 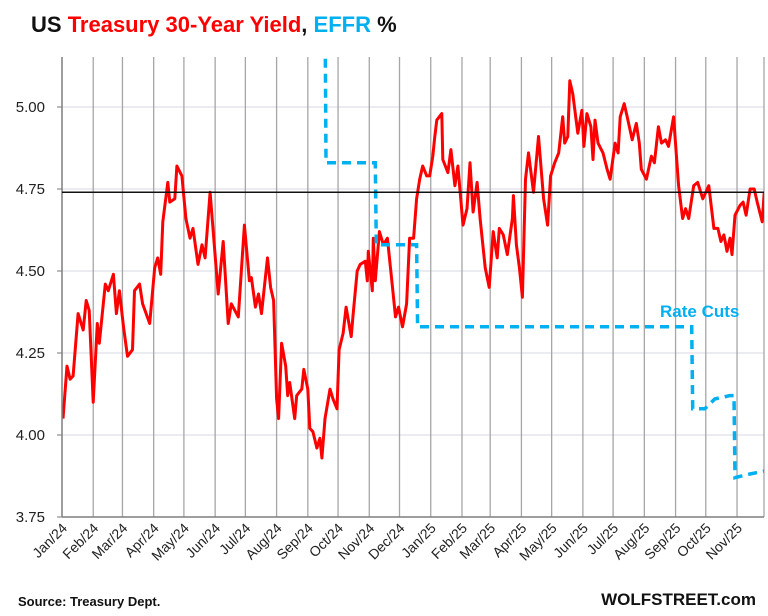 What do you see at coordinates (89, 601) in the screenshot?
I see `source-note: Source: Treasury Dept.` at bounding box center [89, 601].